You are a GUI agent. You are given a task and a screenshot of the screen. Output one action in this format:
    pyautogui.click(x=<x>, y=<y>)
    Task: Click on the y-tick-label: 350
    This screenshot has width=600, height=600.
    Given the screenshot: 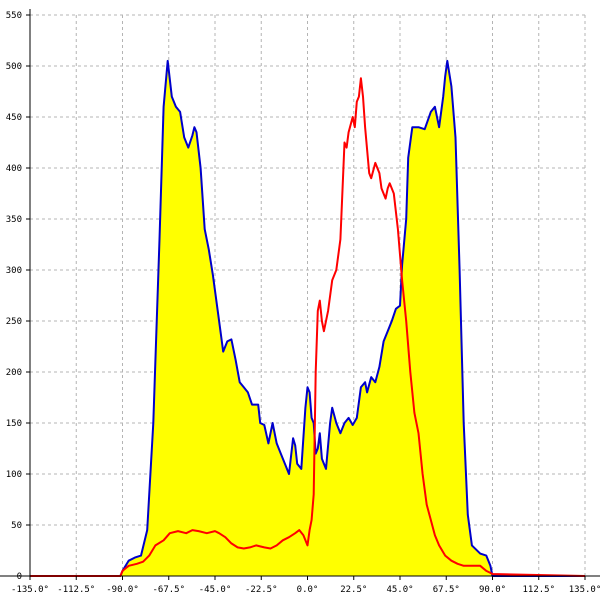 What is the action you would take?
    pyautogui.click(x=14, y=220)
    